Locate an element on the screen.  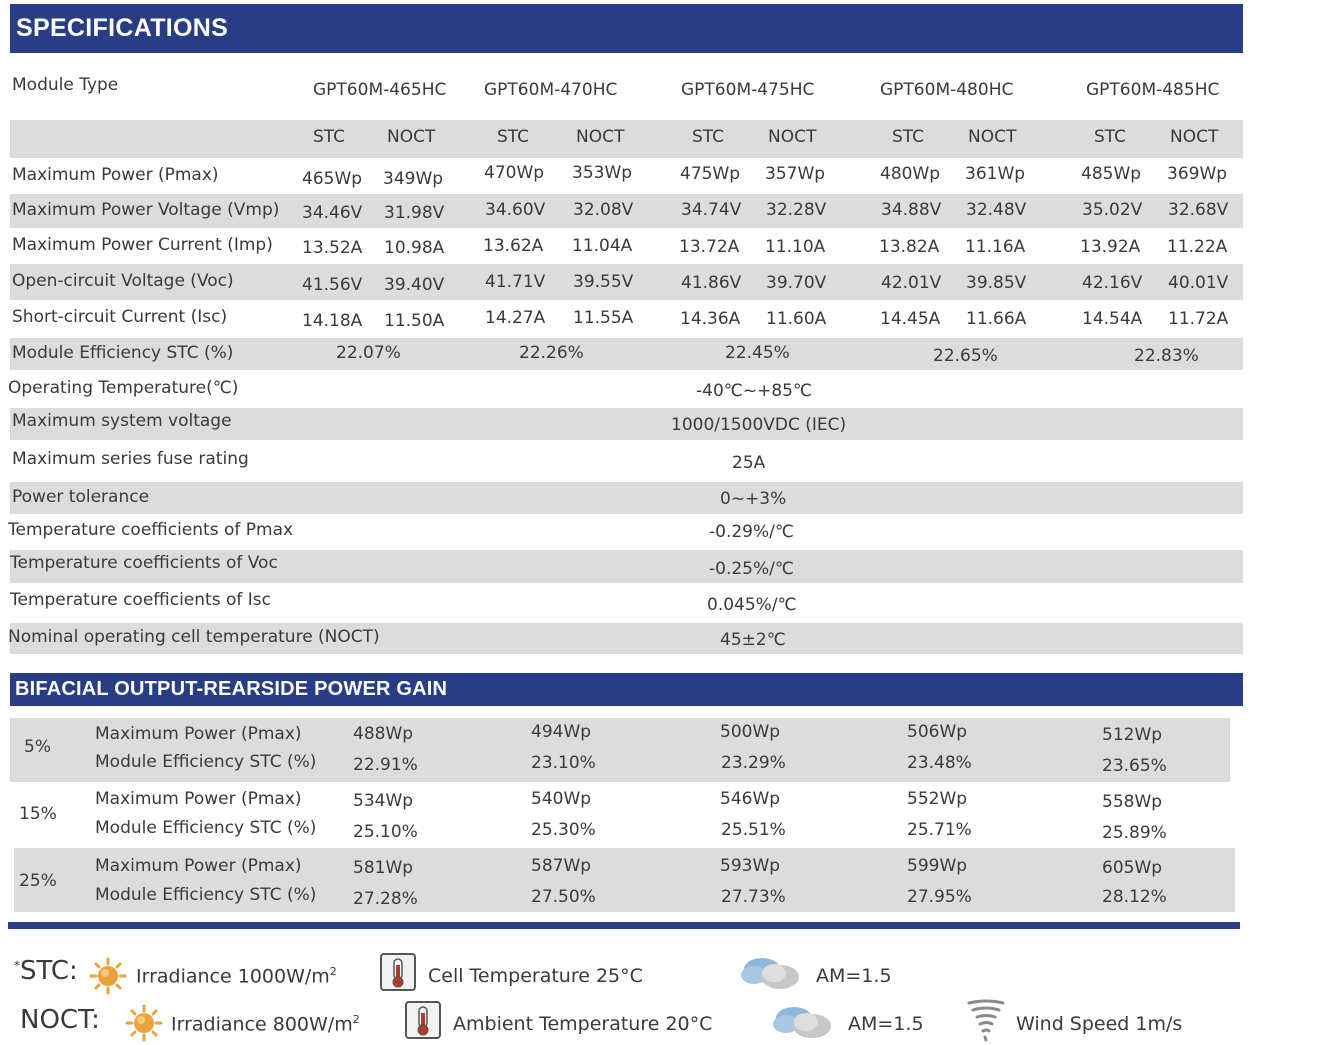
spec-value: 11.22A is located at coordinates (1197, 247).